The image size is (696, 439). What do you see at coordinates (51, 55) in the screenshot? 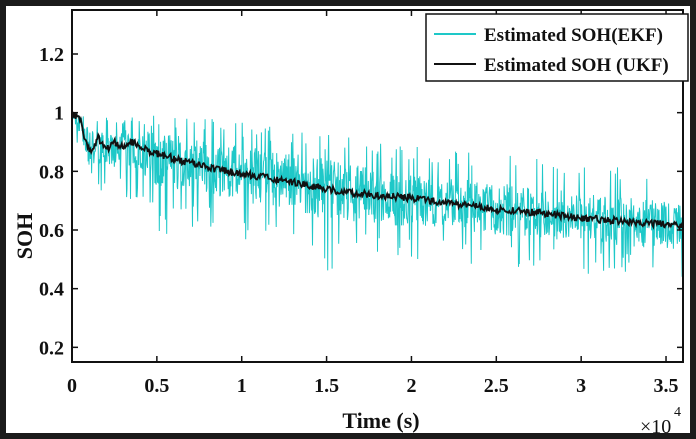
I see `y-tick-label: 1.2` at bounding box center [51, 55].